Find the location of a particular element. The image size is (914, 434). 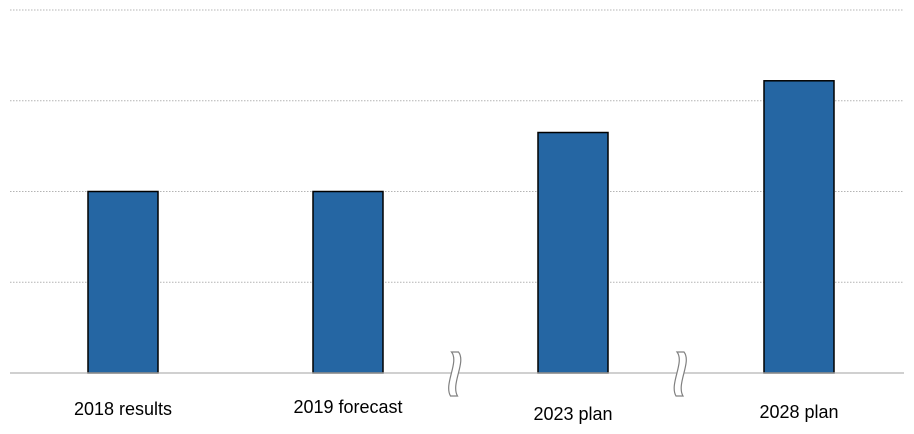

x-tick-label: 2023 plan is located at coordinates (572, 414).